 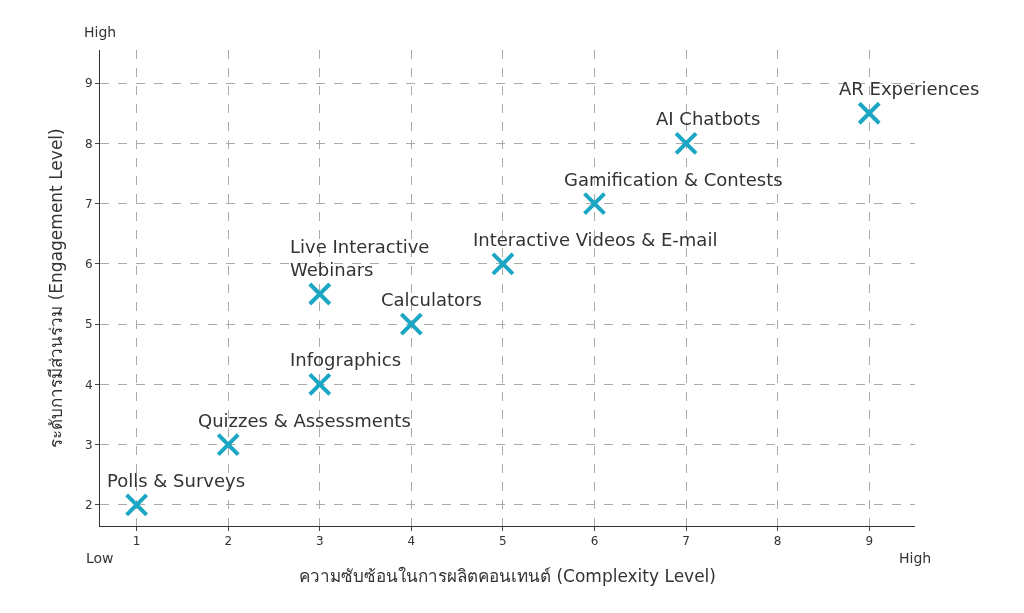 What do you see at coordinates (507, 575) in the screenshot?
I see `x-axis-title: ความซับซ้อนในการผลิตคอนเทนต์ (Complexity Level)` at bounding box center [507, 575].